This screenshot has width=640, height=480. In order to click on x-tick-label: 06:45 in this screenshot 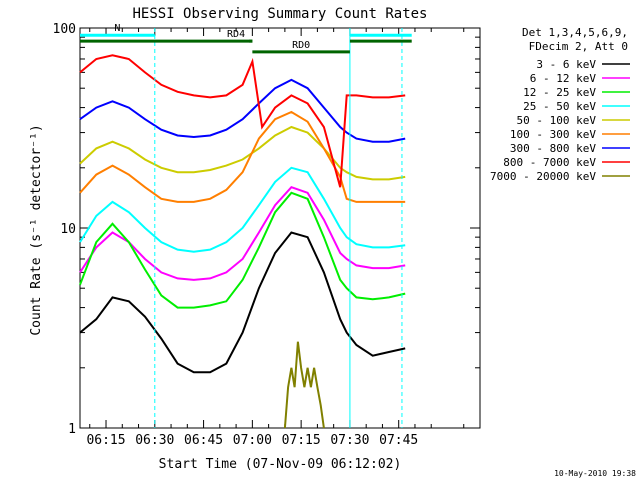, I will do `click(203, 440)`.